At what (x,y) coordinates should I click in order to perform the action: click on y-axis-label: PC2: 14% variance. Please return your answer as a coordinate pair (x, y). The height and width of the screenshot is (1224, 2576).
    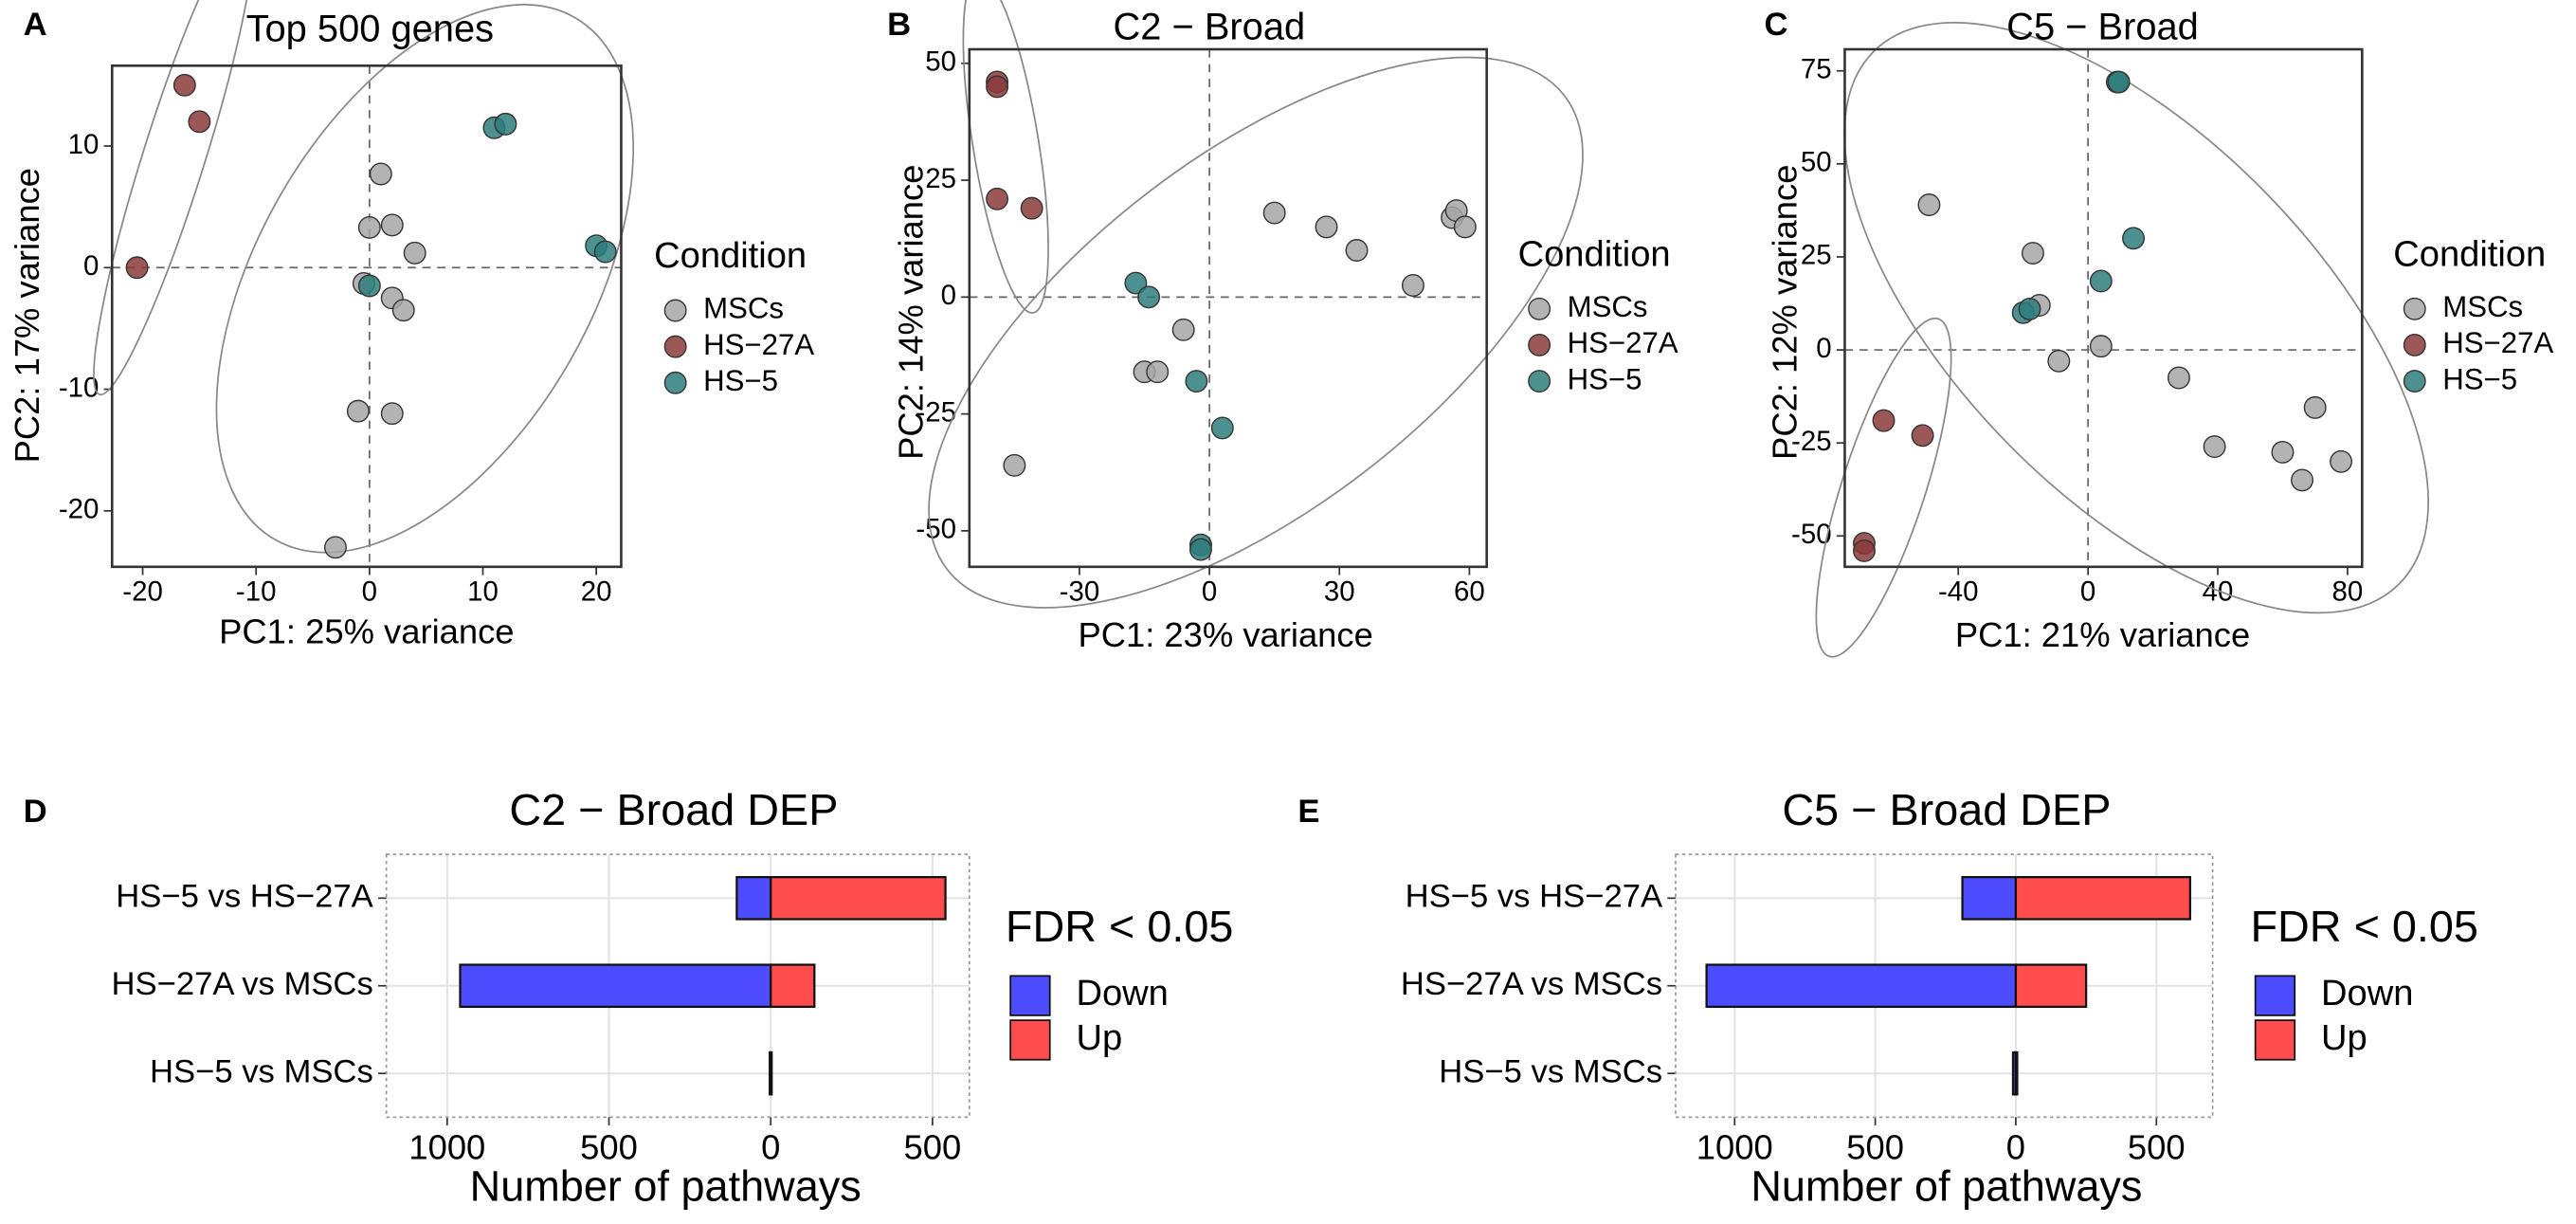
    Looking at the image, I should click on (911, 312).